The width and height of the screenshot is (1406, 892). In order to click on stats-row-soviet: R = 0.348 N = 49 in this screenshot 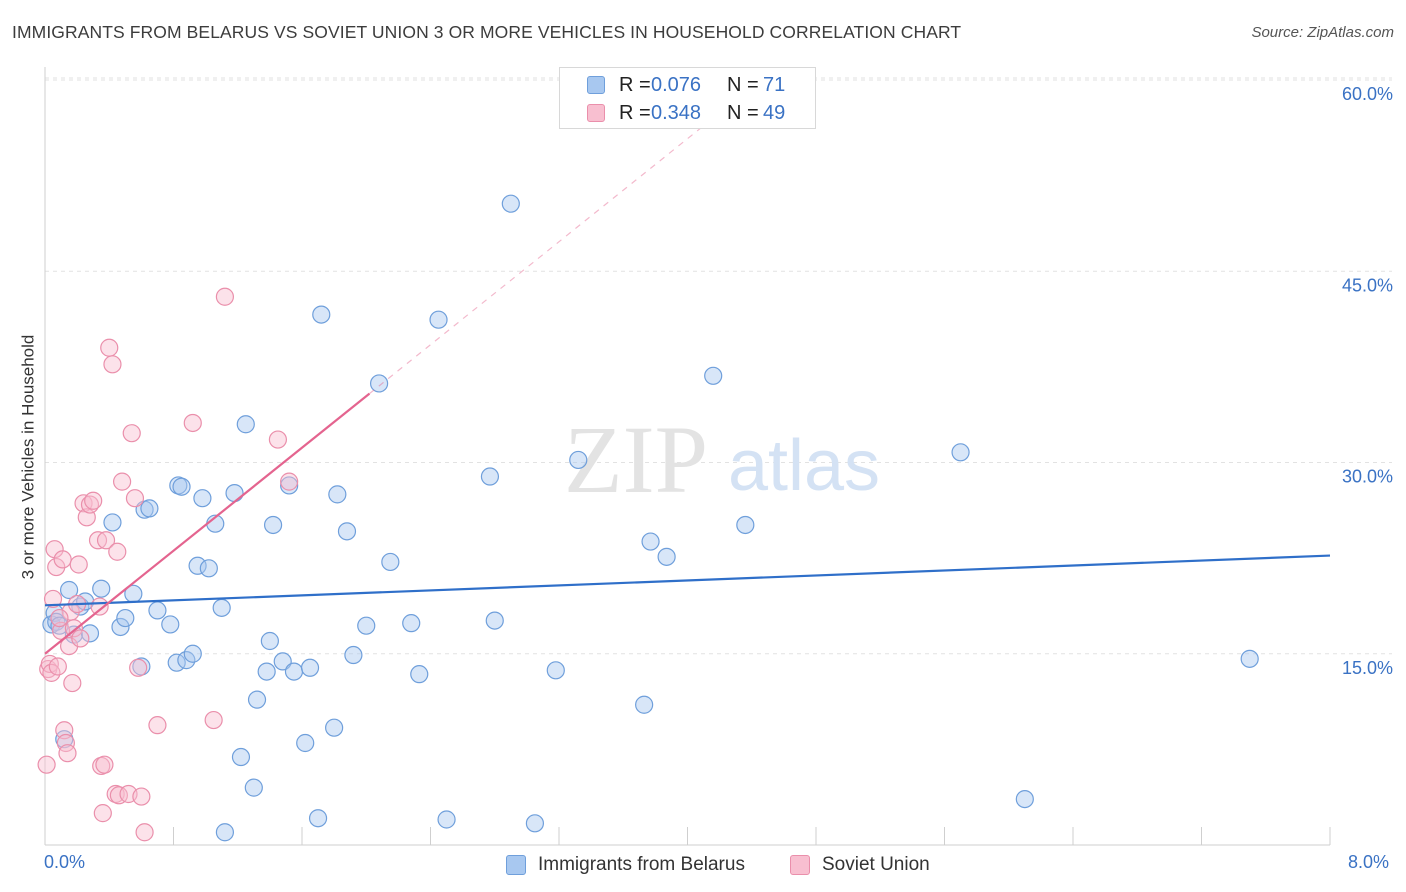, I will do `click(672, 113)`.